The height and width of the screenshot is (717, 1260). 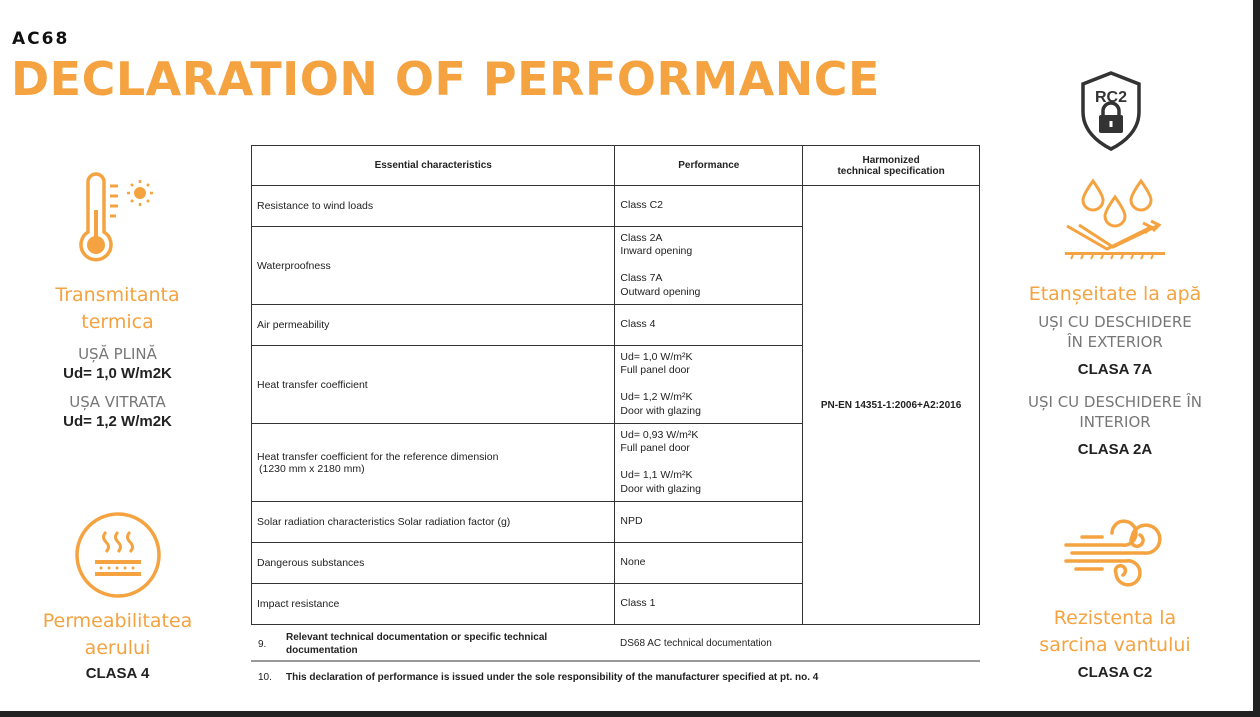 What do you see at coordinates (315, 206) in the screenshot?
I see `characteristic: Resistance to wind loads` at bounding box center [315, 206].